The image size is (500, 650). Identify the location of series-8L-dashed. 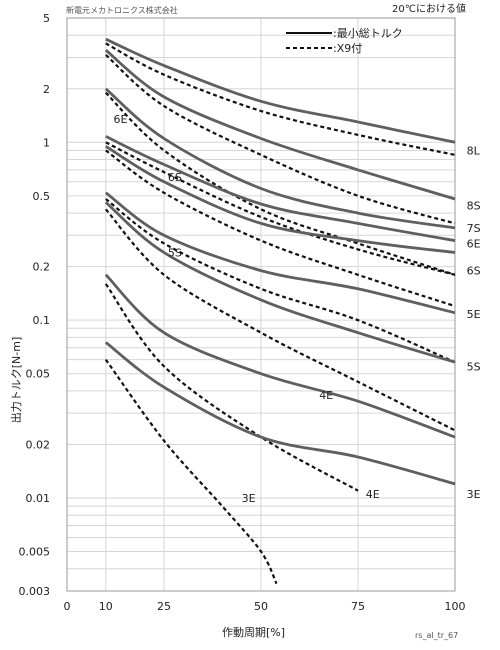
(280, 99).